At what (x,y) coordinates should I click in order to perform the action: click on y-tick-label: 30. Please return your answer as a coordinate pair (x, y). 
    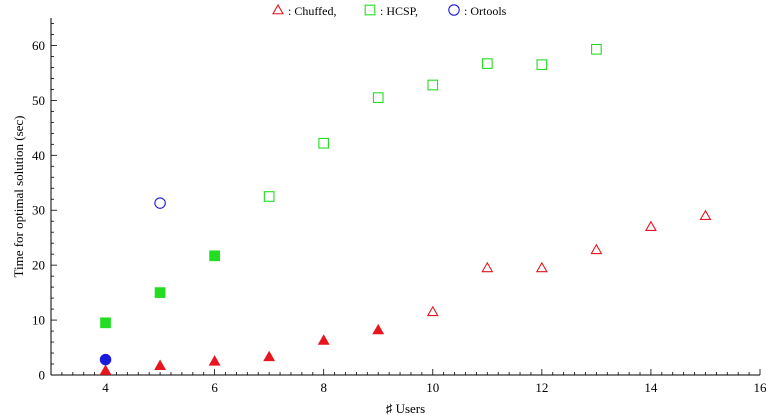
    Looking at the image, I should click on (38, 210).